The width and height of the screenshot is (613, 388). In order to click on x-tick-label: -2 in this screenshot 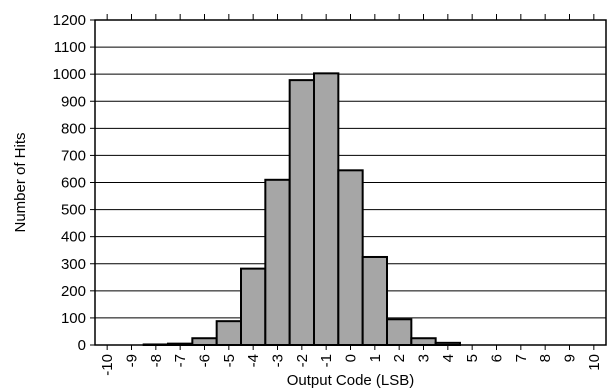, I will do `click(302, 360)`.